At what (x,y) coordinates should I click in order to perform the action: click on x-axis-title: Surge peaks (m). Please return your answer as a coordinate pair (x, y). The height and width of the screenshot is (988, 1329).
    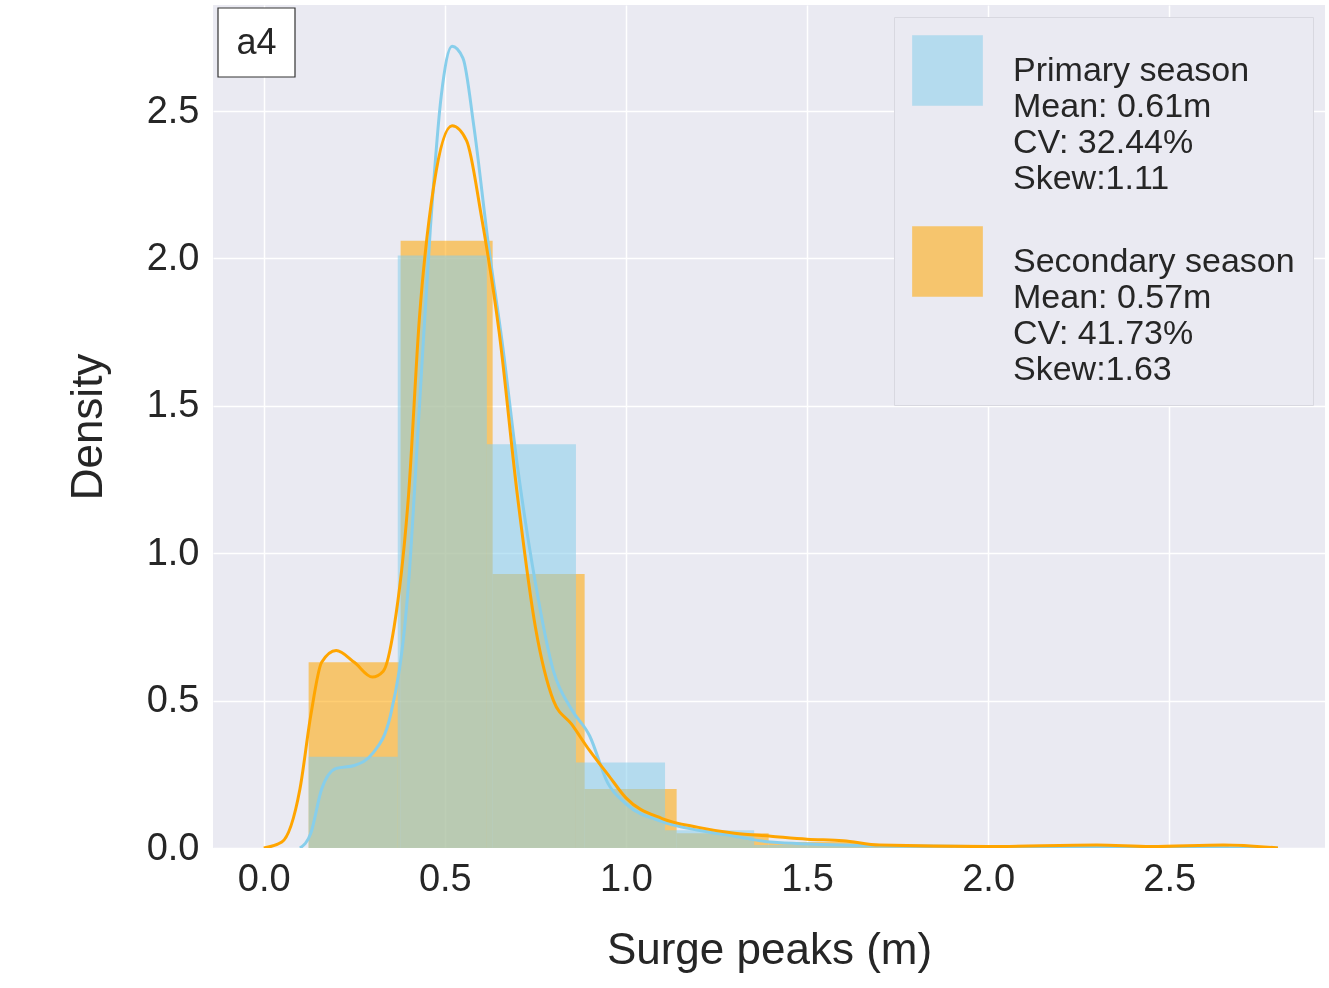
    Looking at the image, I should click on (769, 948).